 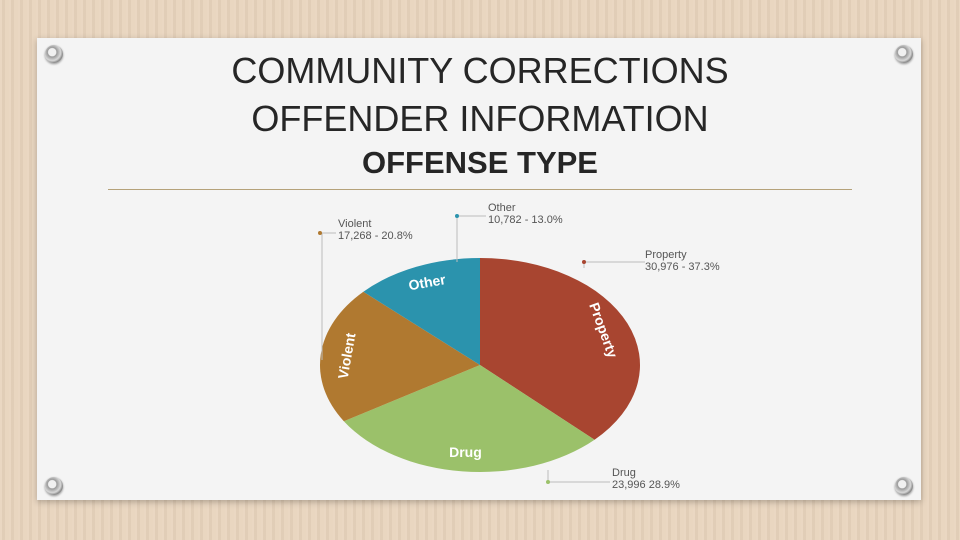 I want to click on screw-top-right-icon, so click(x=904, y=54).